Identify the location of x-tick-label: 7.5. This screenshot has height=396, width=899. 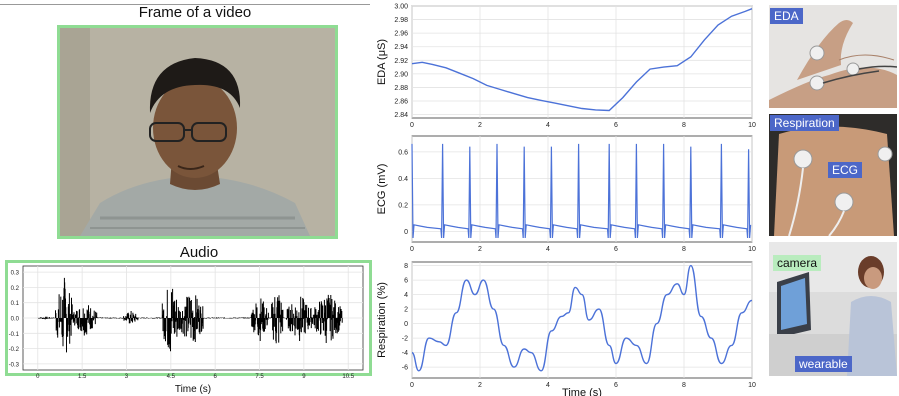
(259, 377).